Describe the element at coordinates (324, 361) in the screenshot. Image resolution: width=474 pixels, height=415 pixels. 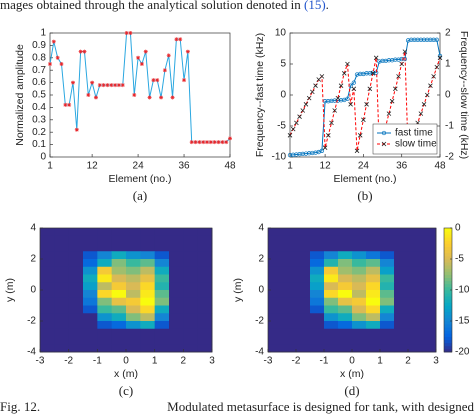
I see `x-tick-label: -1` at that location.